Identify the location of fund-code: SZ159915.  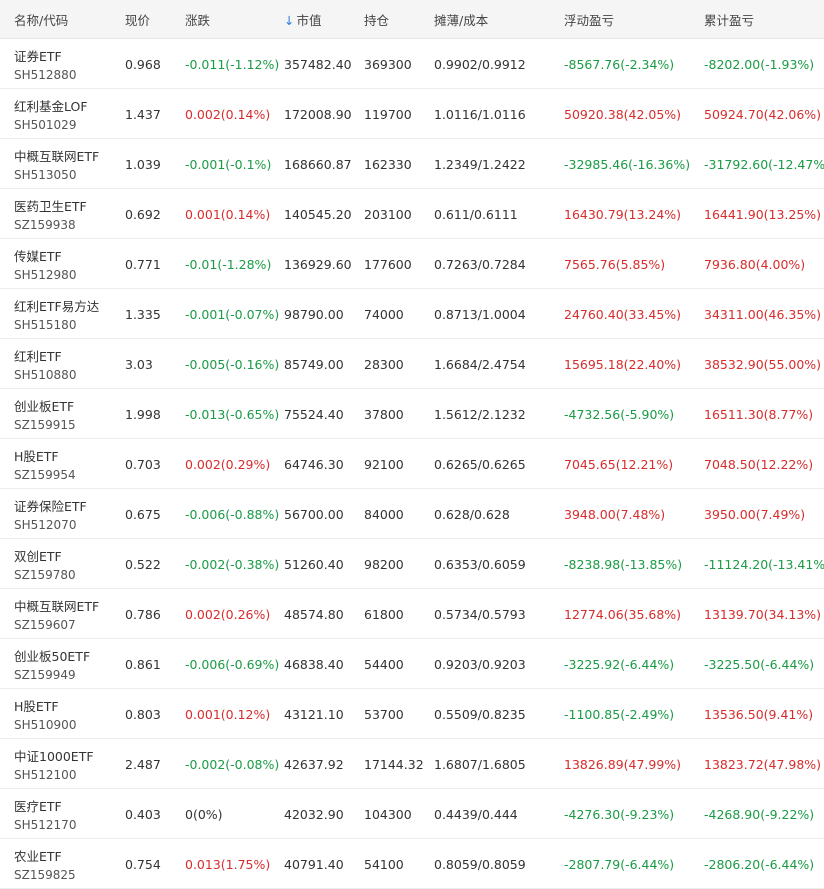
(45, 425).